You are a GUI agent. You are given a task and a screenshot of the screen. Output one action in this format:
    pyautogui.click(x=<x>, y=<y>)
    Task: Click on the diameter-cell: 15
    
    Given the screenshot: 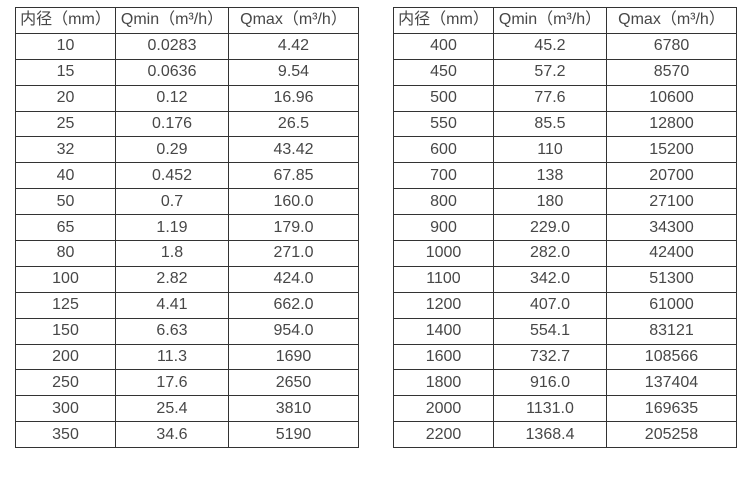 What is the action you would take?
    pyautogui.click(x=65, y=72)
    